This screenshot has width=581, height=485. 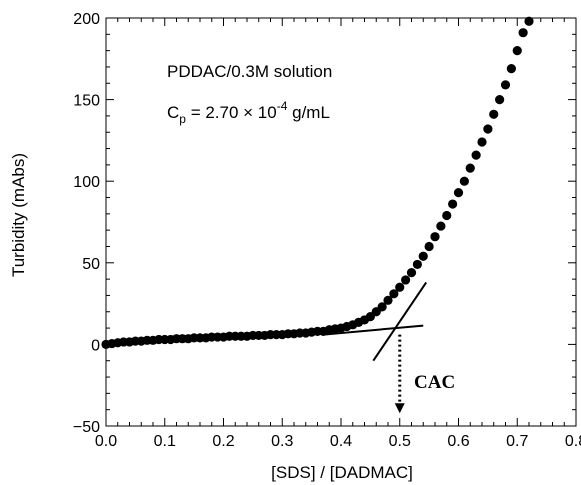 What do you see at coordinates (18, 215) in the screenshot?
I see `y-axis-label: Turbidity (mAbs)` at bounding box center [18, 215].